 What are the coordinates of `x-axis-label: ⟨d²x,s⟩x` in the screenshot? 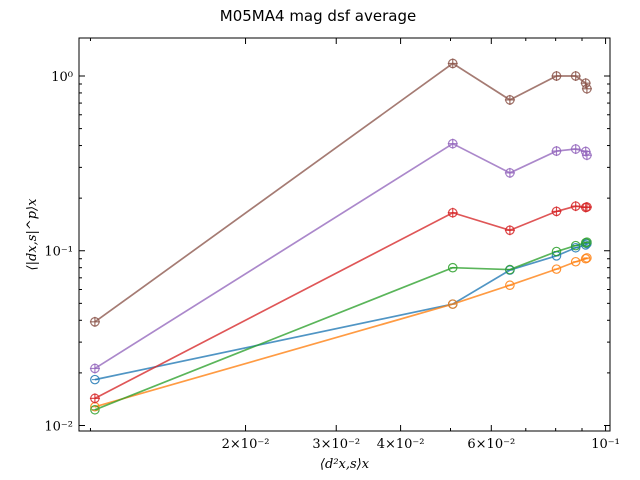 It's located at (345, 464).